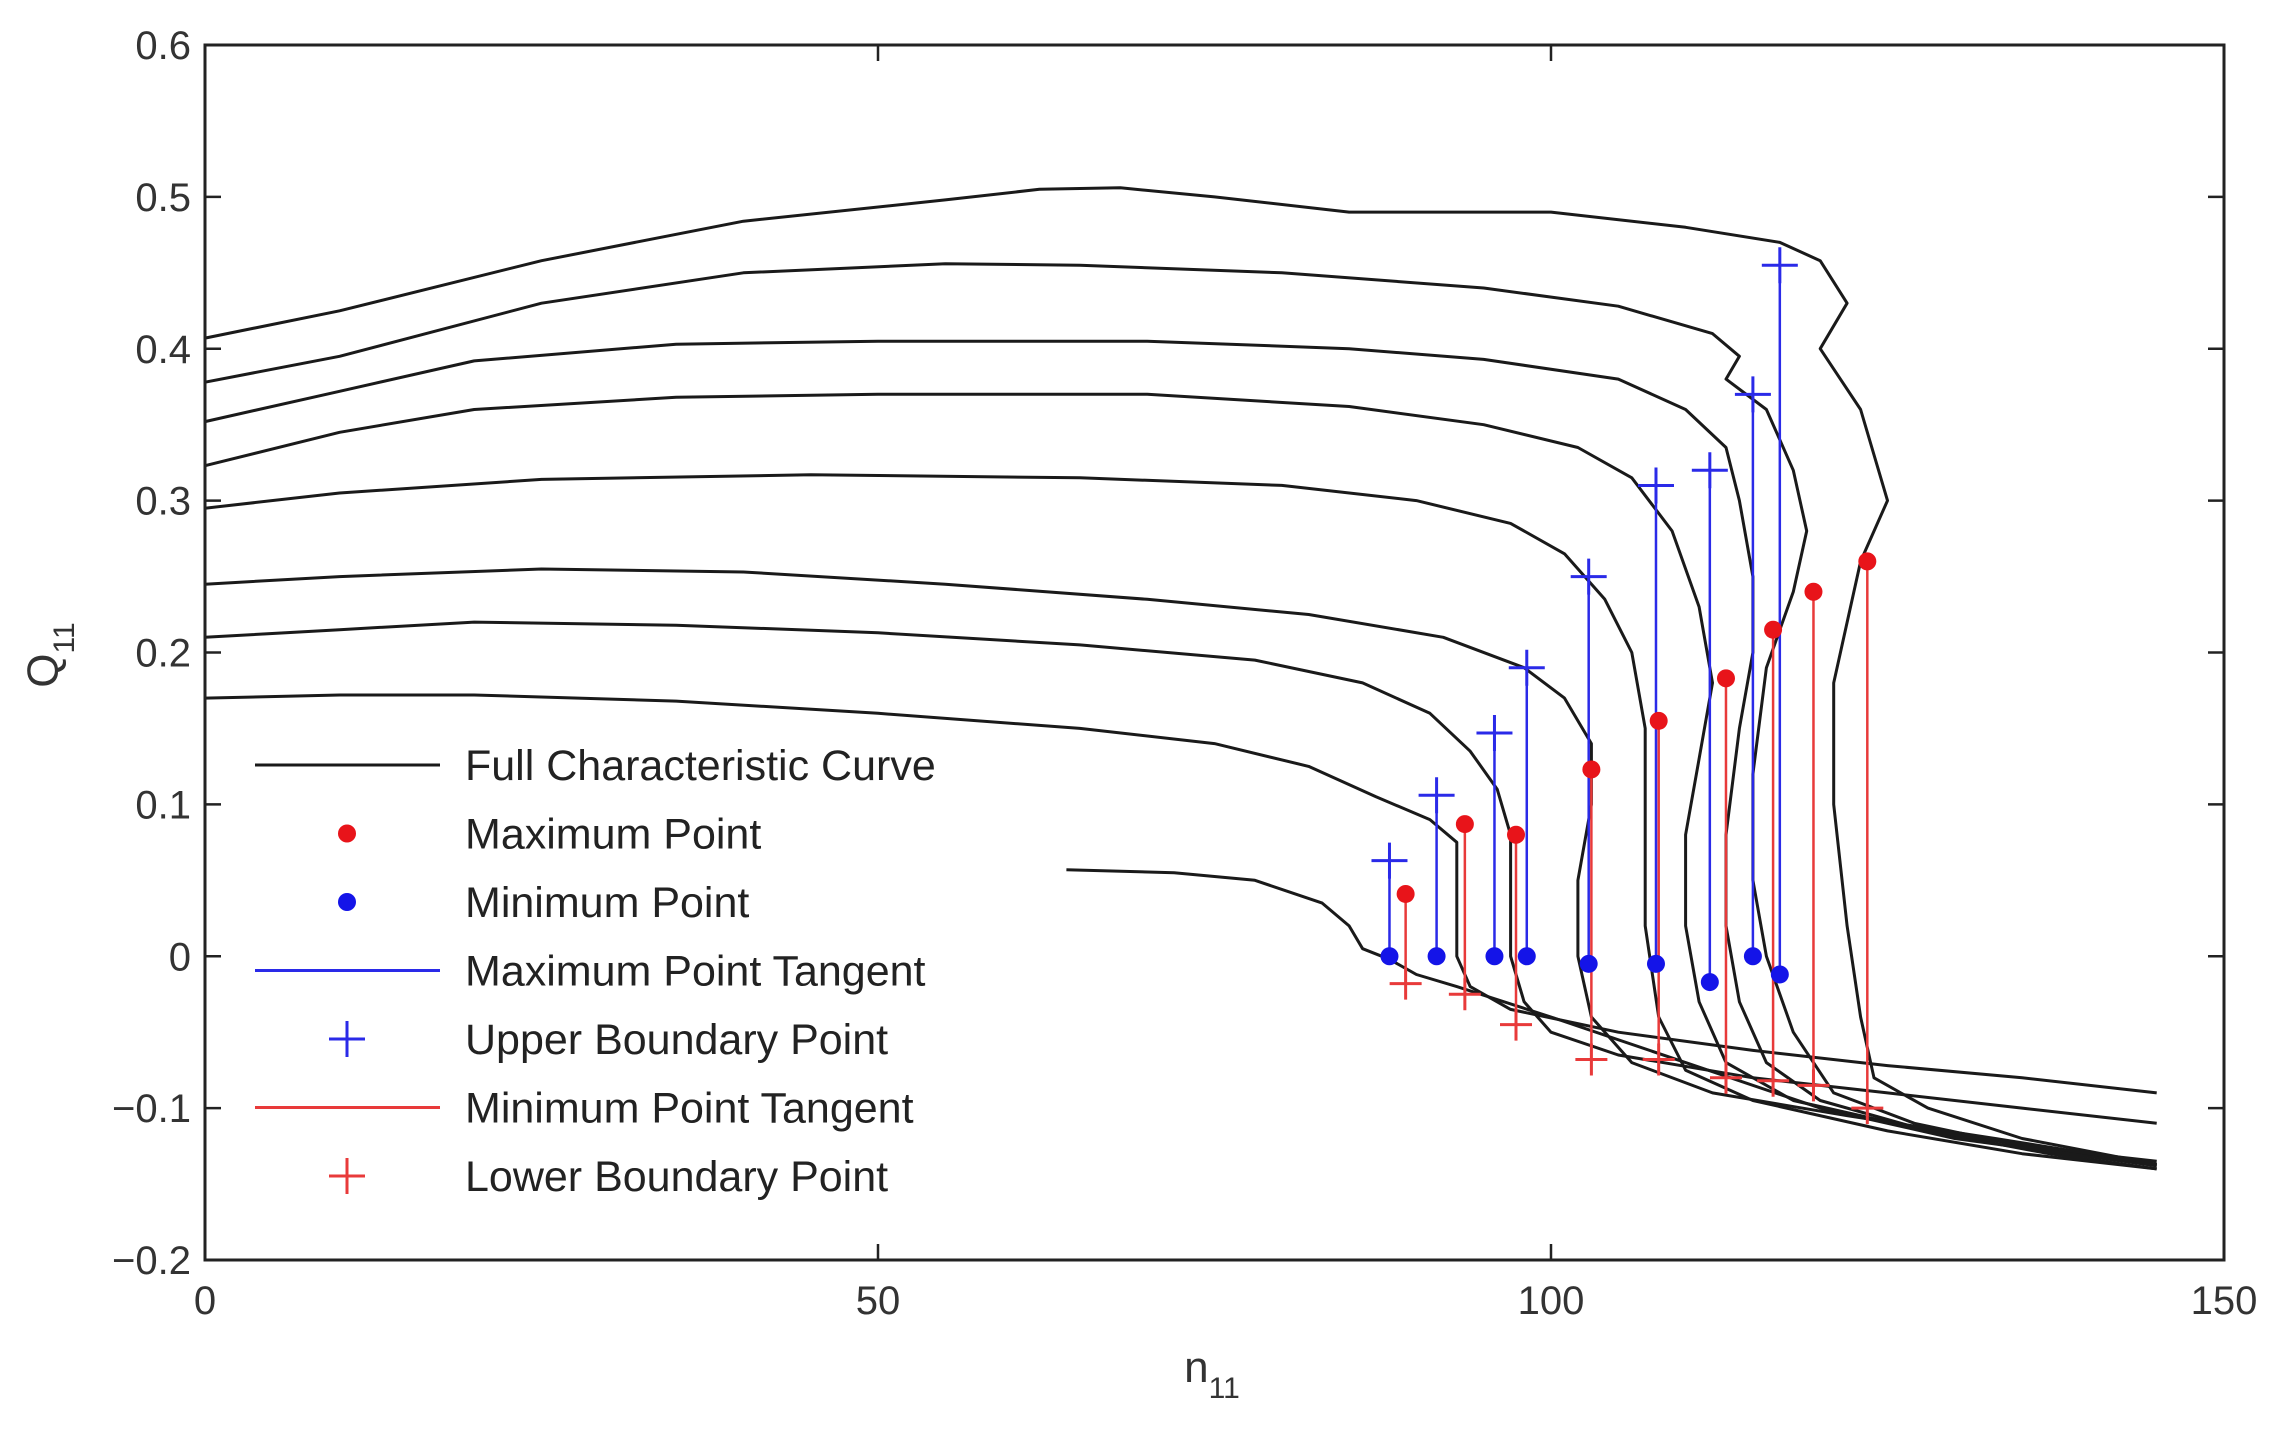 The height and width of the screenshot is (1433, 2288). I want to click on y-tick-label-4: 0.2, so click(163, 654).